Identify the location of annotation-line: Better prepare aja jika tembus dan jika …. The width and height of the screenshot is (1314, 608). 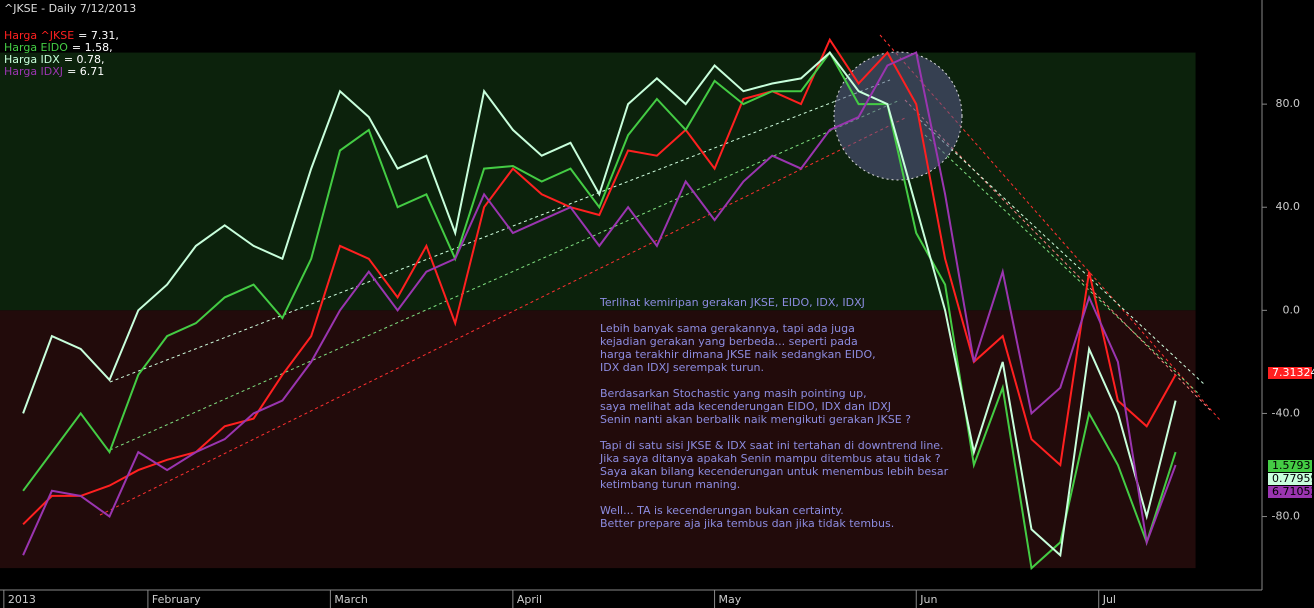
(747, 523).